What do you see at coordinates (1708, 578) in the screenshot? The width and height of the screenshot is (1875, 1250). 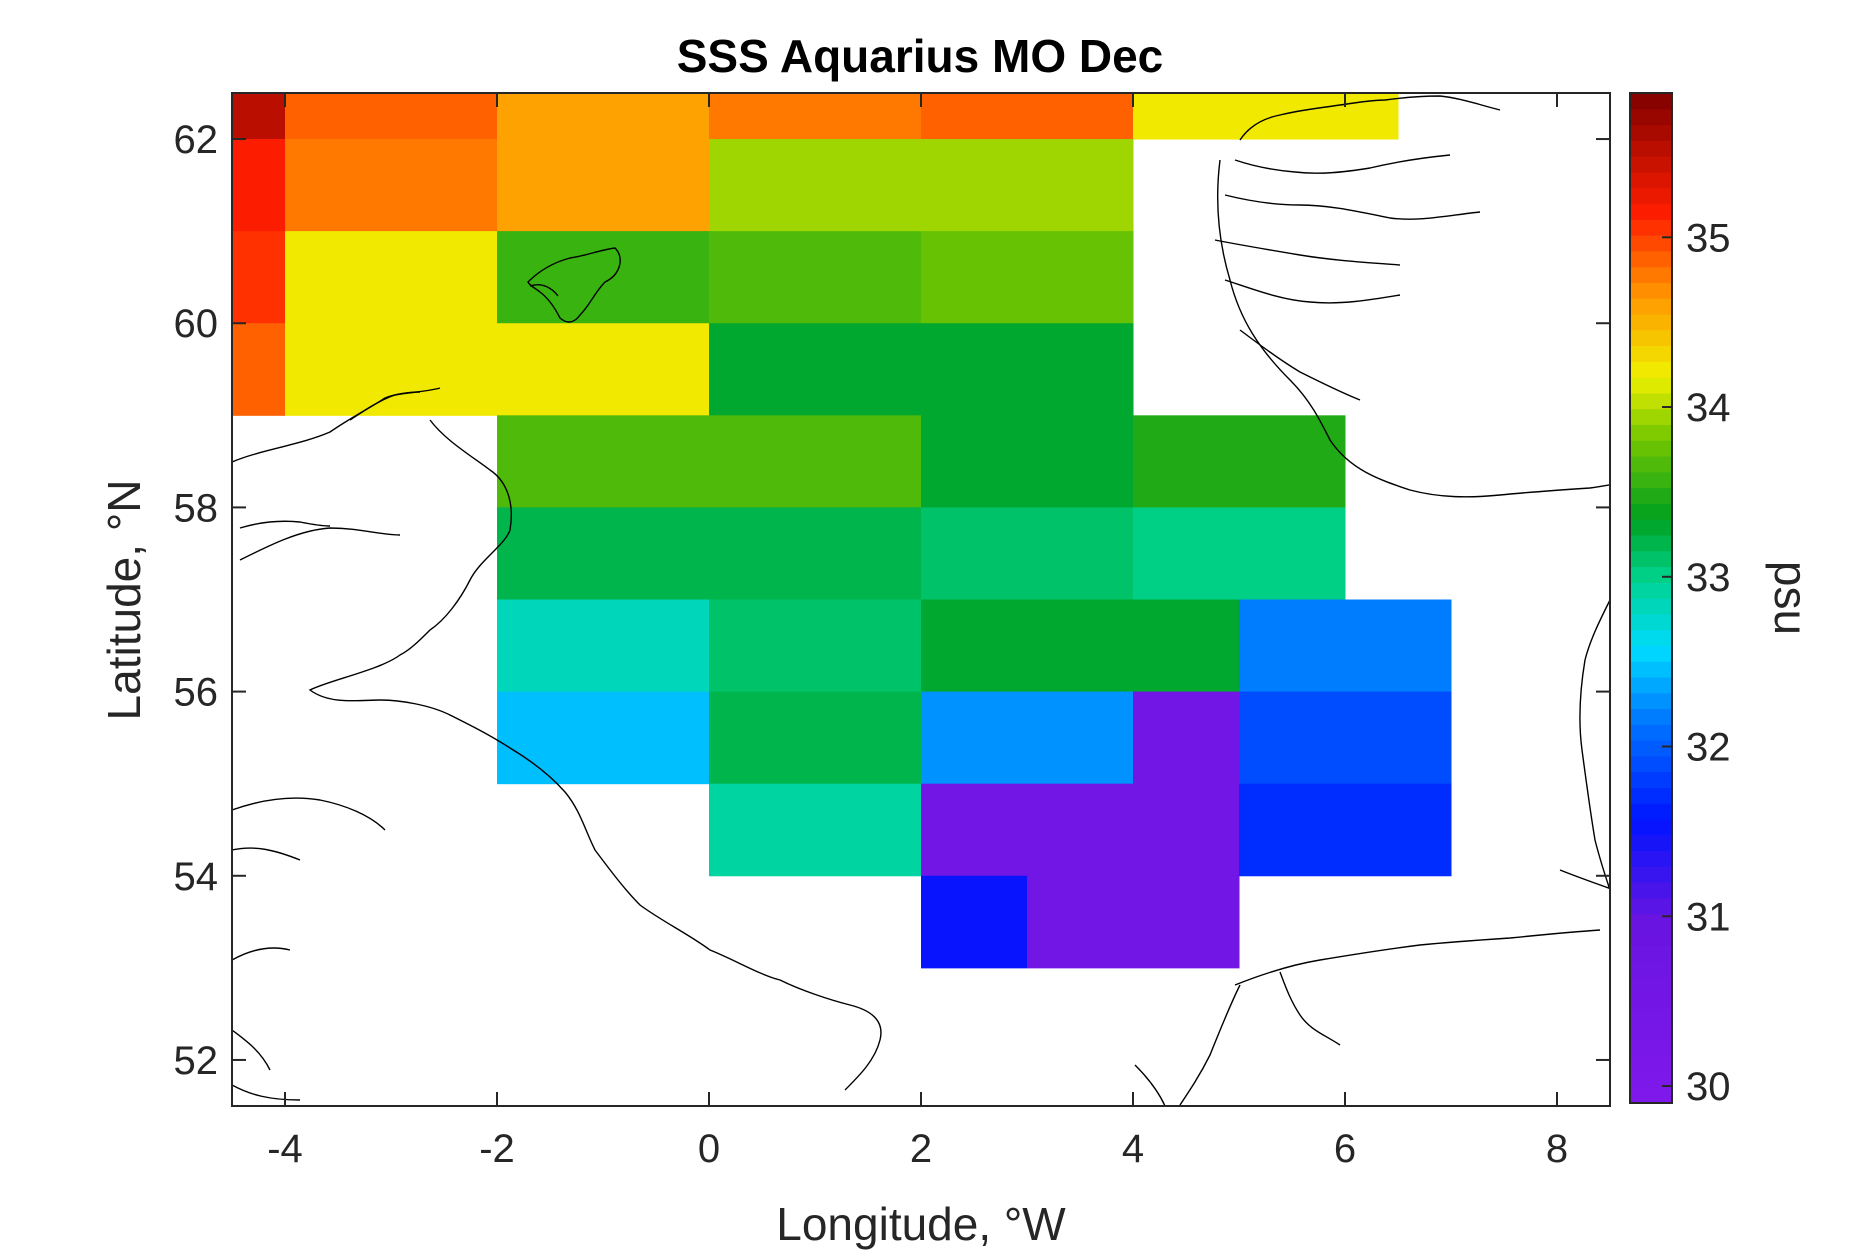 I see `colorbar-tick-label: 33` at bounding box center [1708, 578].